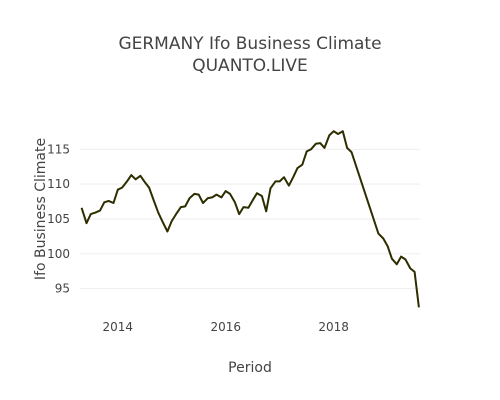 The image size is (500, 400). Describe the element at coordinates (250, 66) in the screenshot. I see `chart-subtitle: QUANTO.LIVE` at that location.